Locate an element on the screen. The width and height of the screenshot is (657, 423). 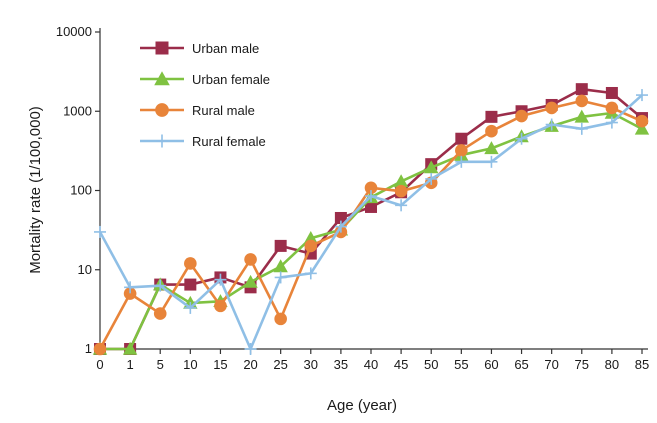
y-tick-label: 100 is located at coordinates (81, 190).